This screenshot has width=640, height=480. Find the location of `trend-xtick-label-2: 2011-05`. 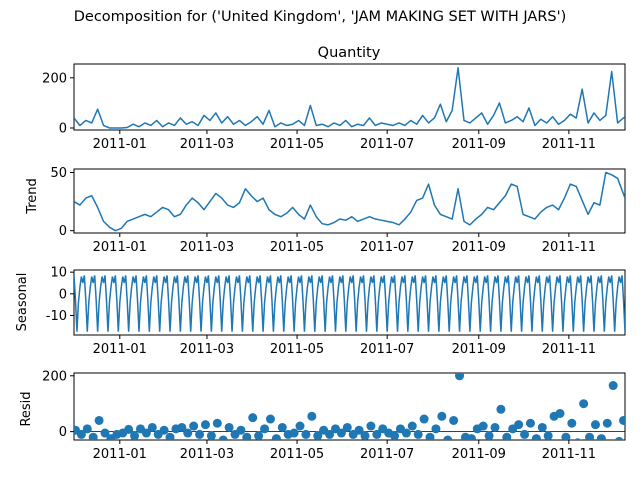

trend-xtick-label-2: 2011-05 is located at coordinates (297, 247).